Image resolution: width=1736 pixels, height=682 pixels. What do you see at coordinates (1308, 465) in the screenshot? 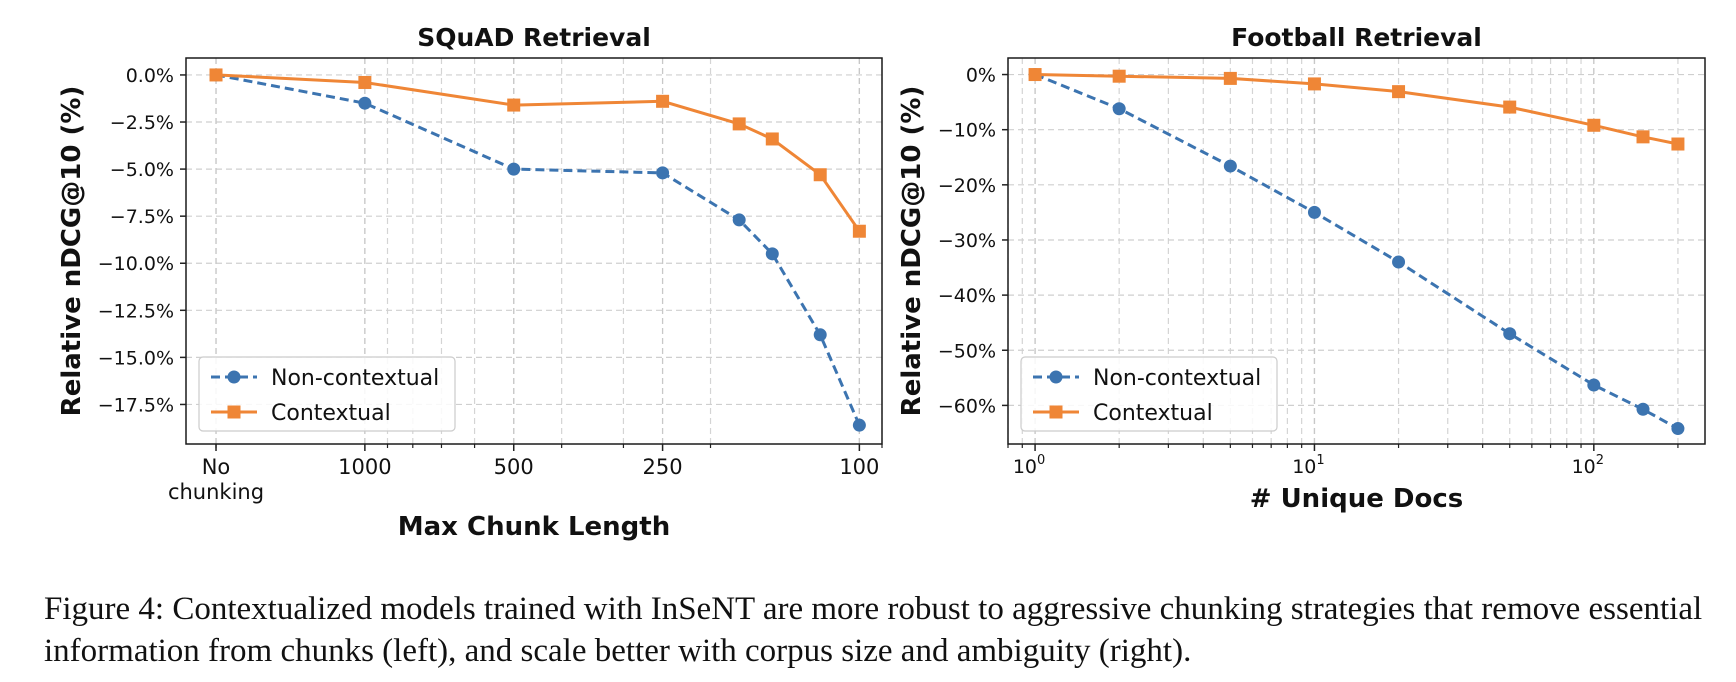
I see `x-tick-label: 10¹` at bounding box center [1308, 465].